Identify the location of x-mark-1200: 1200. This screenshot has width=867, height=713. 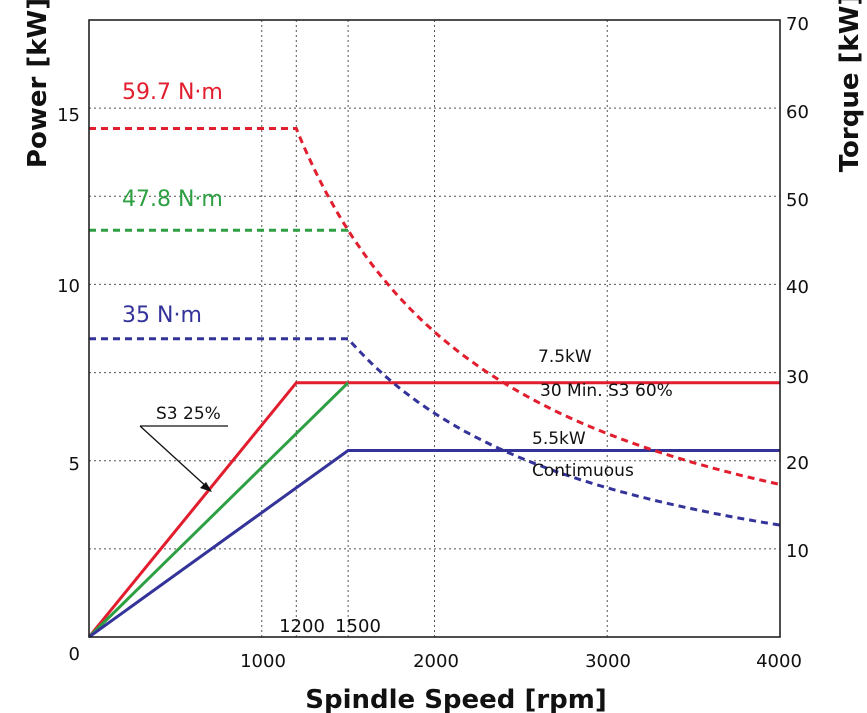
(302, 626).